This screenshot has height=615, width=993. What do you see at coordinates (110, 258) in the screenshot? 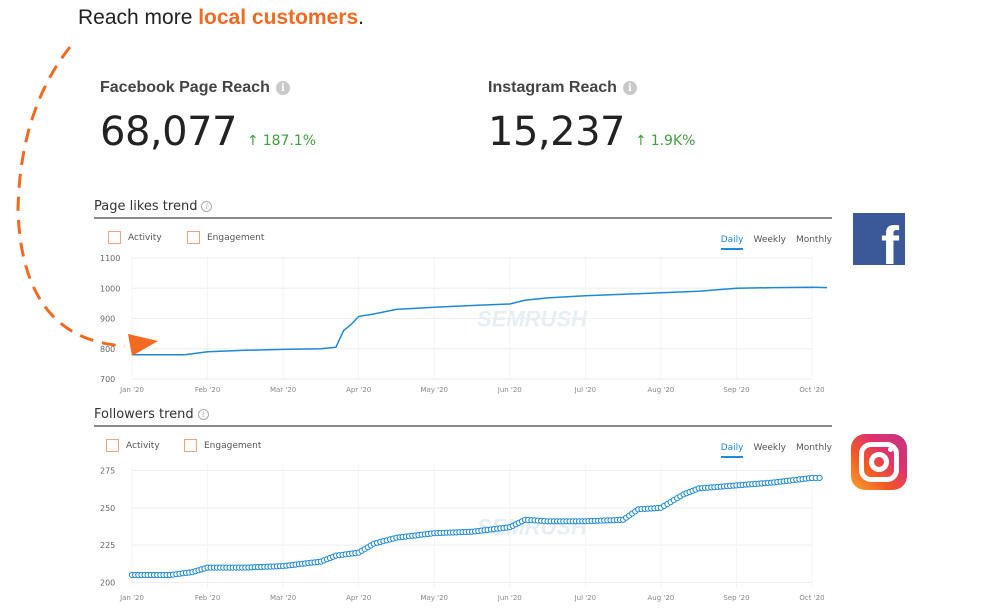
I see `y-tick-label: 1100` at bounding box center [110, 258].